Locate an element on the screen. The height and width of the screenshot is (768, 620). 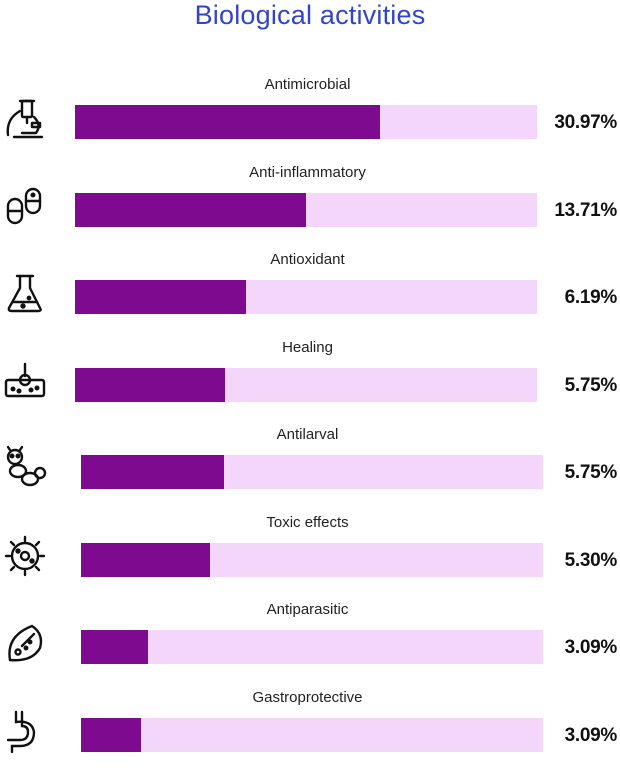
larva-icon is located at coordinates (25, 468).